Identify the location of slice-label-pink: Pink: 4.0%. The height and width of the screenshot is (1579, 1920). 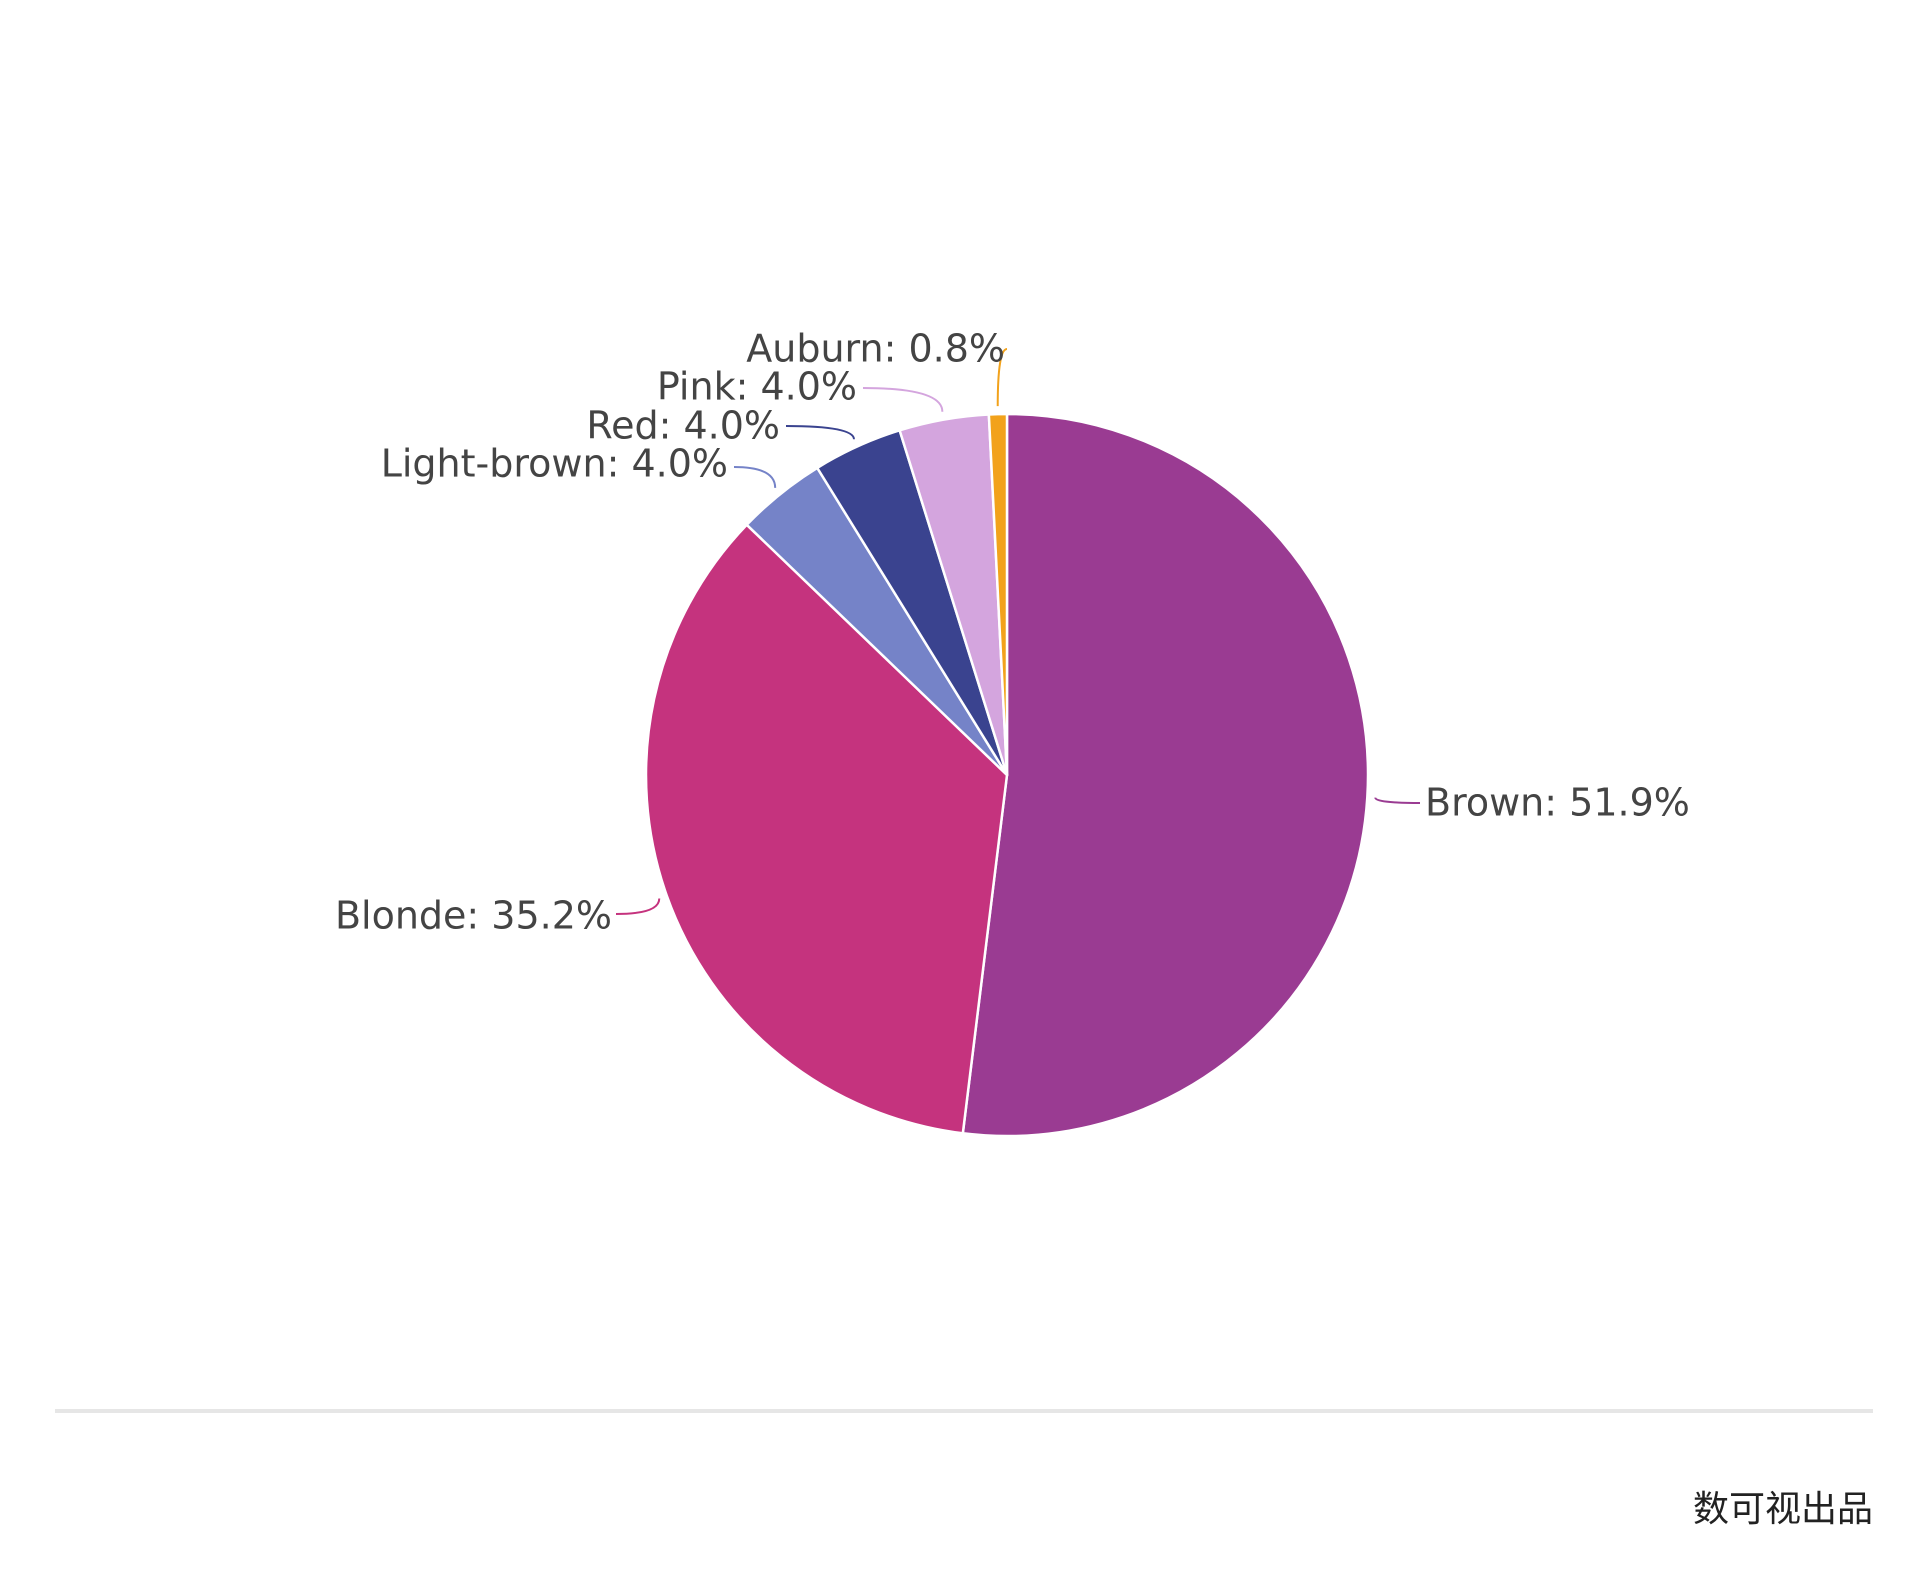
(757, 387).